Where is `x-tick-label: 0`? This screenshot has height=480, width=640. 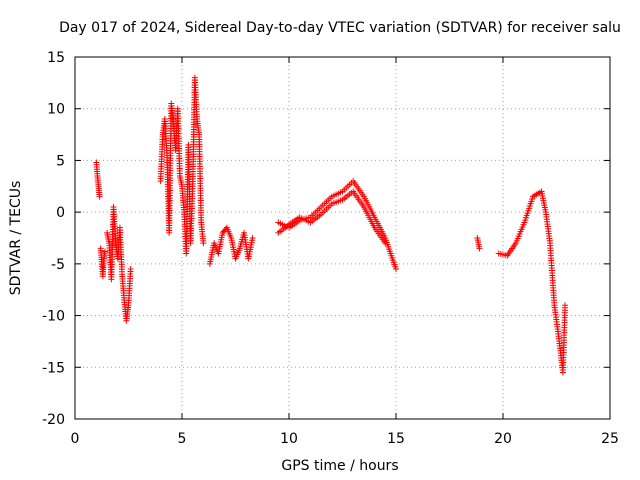 x-tick-label: 0 is located at coordinates (75, 439).